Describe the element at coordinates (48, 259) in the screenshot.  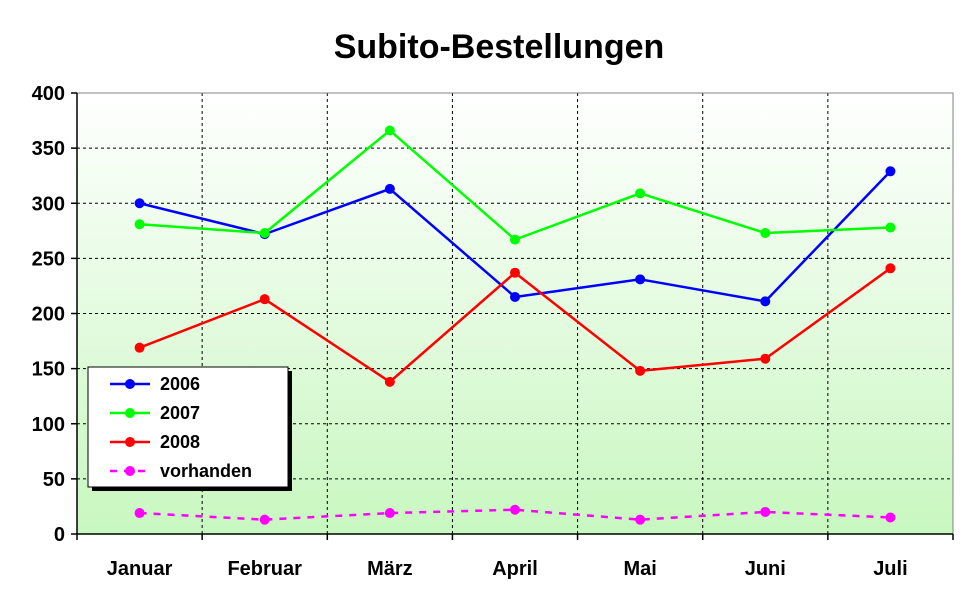
I see `y-tick-label: 250` at that location.